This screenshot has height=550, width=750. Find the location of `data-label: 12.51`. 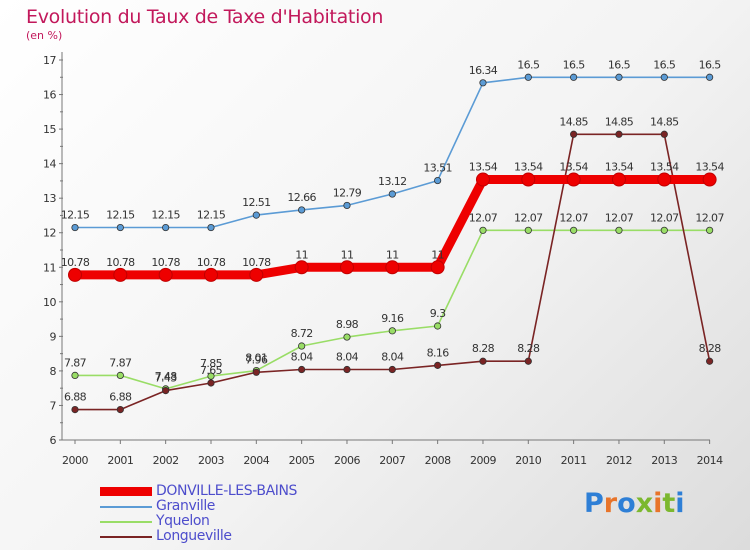

data-label: 12.51 is located at coordinates (256, 202).